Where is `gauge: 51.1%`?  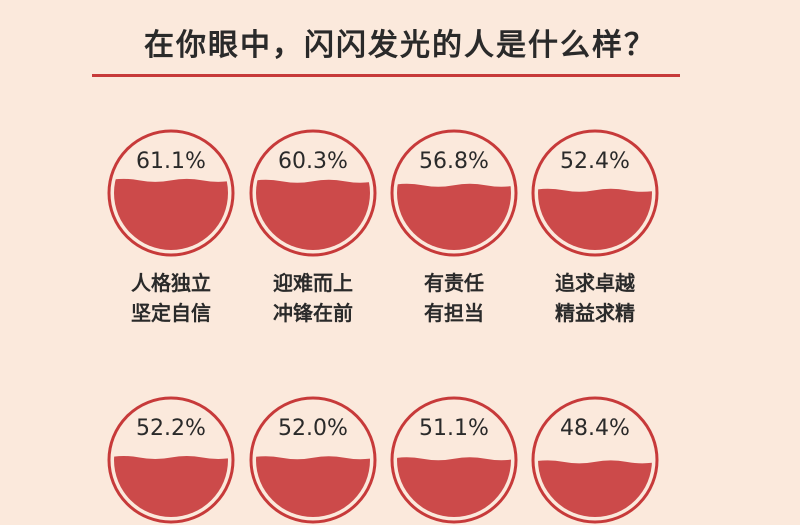 gauge: 51.1% is located at coordinates (454, 460).